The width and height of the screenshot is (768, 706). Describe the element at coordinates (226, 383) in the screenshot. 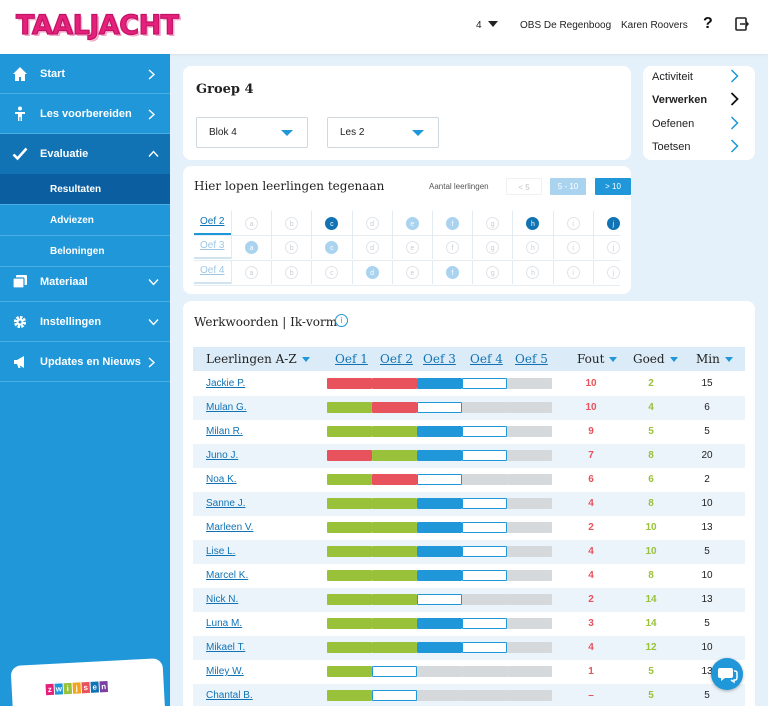

I see `student-name-link: Jackie P.` at that location.